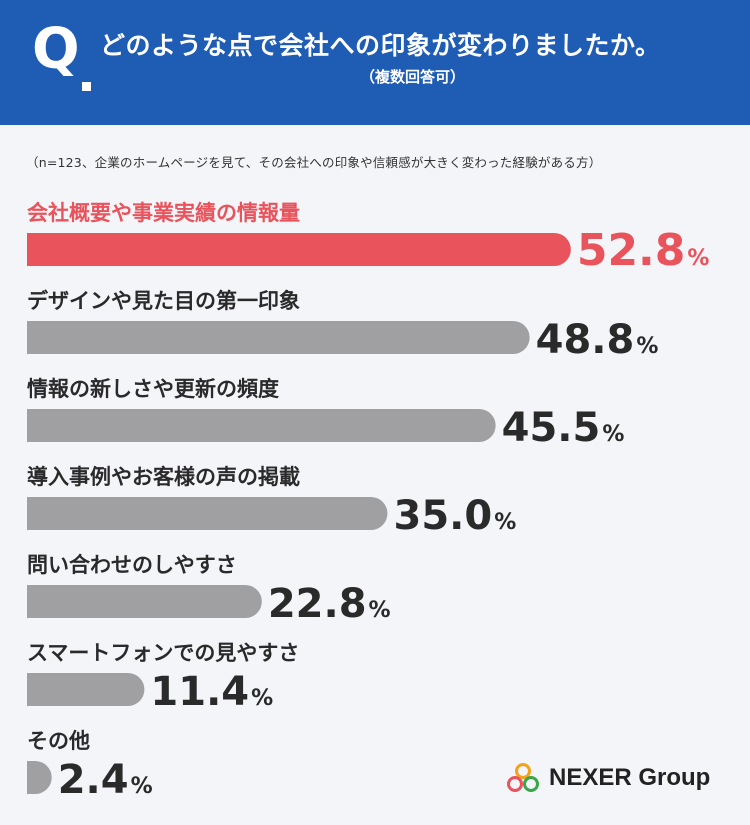 This screenshot has width=750, height=825. I want to click on category-label: 情報の新しさや更新の頻度, so click(153, 389).